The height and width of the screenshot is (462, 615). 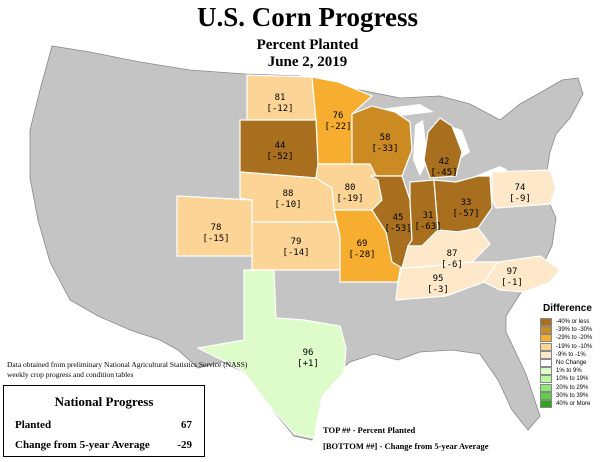 What do you see at coordinates (520, 199) in the screenshot?
I see `state-pa-change: [-9]` at bounding box center [520, 199].